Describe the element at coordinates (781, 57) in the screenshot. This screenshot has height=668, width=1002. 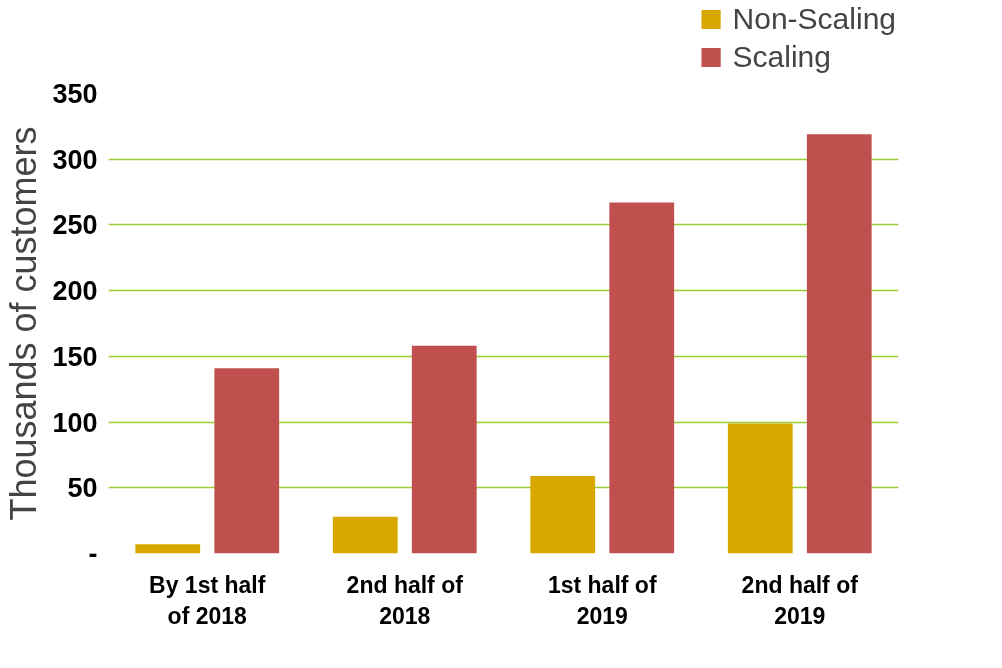
I see `legend-label: Scaling` at that location.